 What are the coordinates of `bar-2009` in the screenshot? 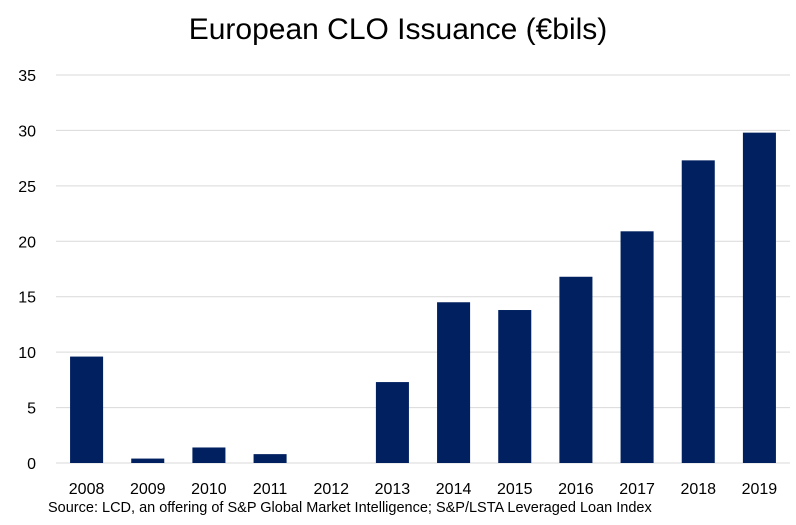 It's located at (148, 460).